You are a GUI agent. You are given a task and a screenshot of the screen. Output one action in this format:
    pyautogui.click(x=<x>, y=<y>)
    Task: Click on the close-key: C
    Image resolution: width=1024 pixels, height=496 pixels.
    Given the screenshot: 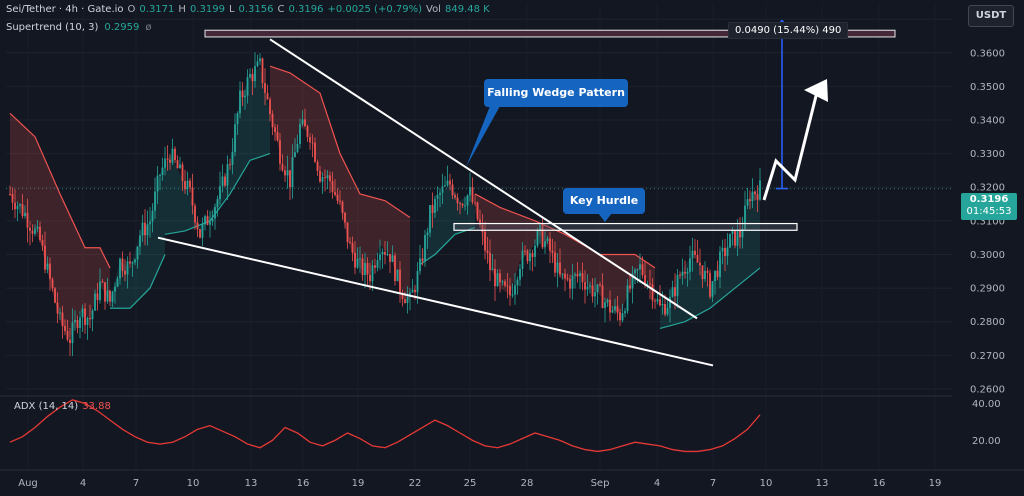 What is the action you would take?
    pyautogui.click(x=281, y=9)
    